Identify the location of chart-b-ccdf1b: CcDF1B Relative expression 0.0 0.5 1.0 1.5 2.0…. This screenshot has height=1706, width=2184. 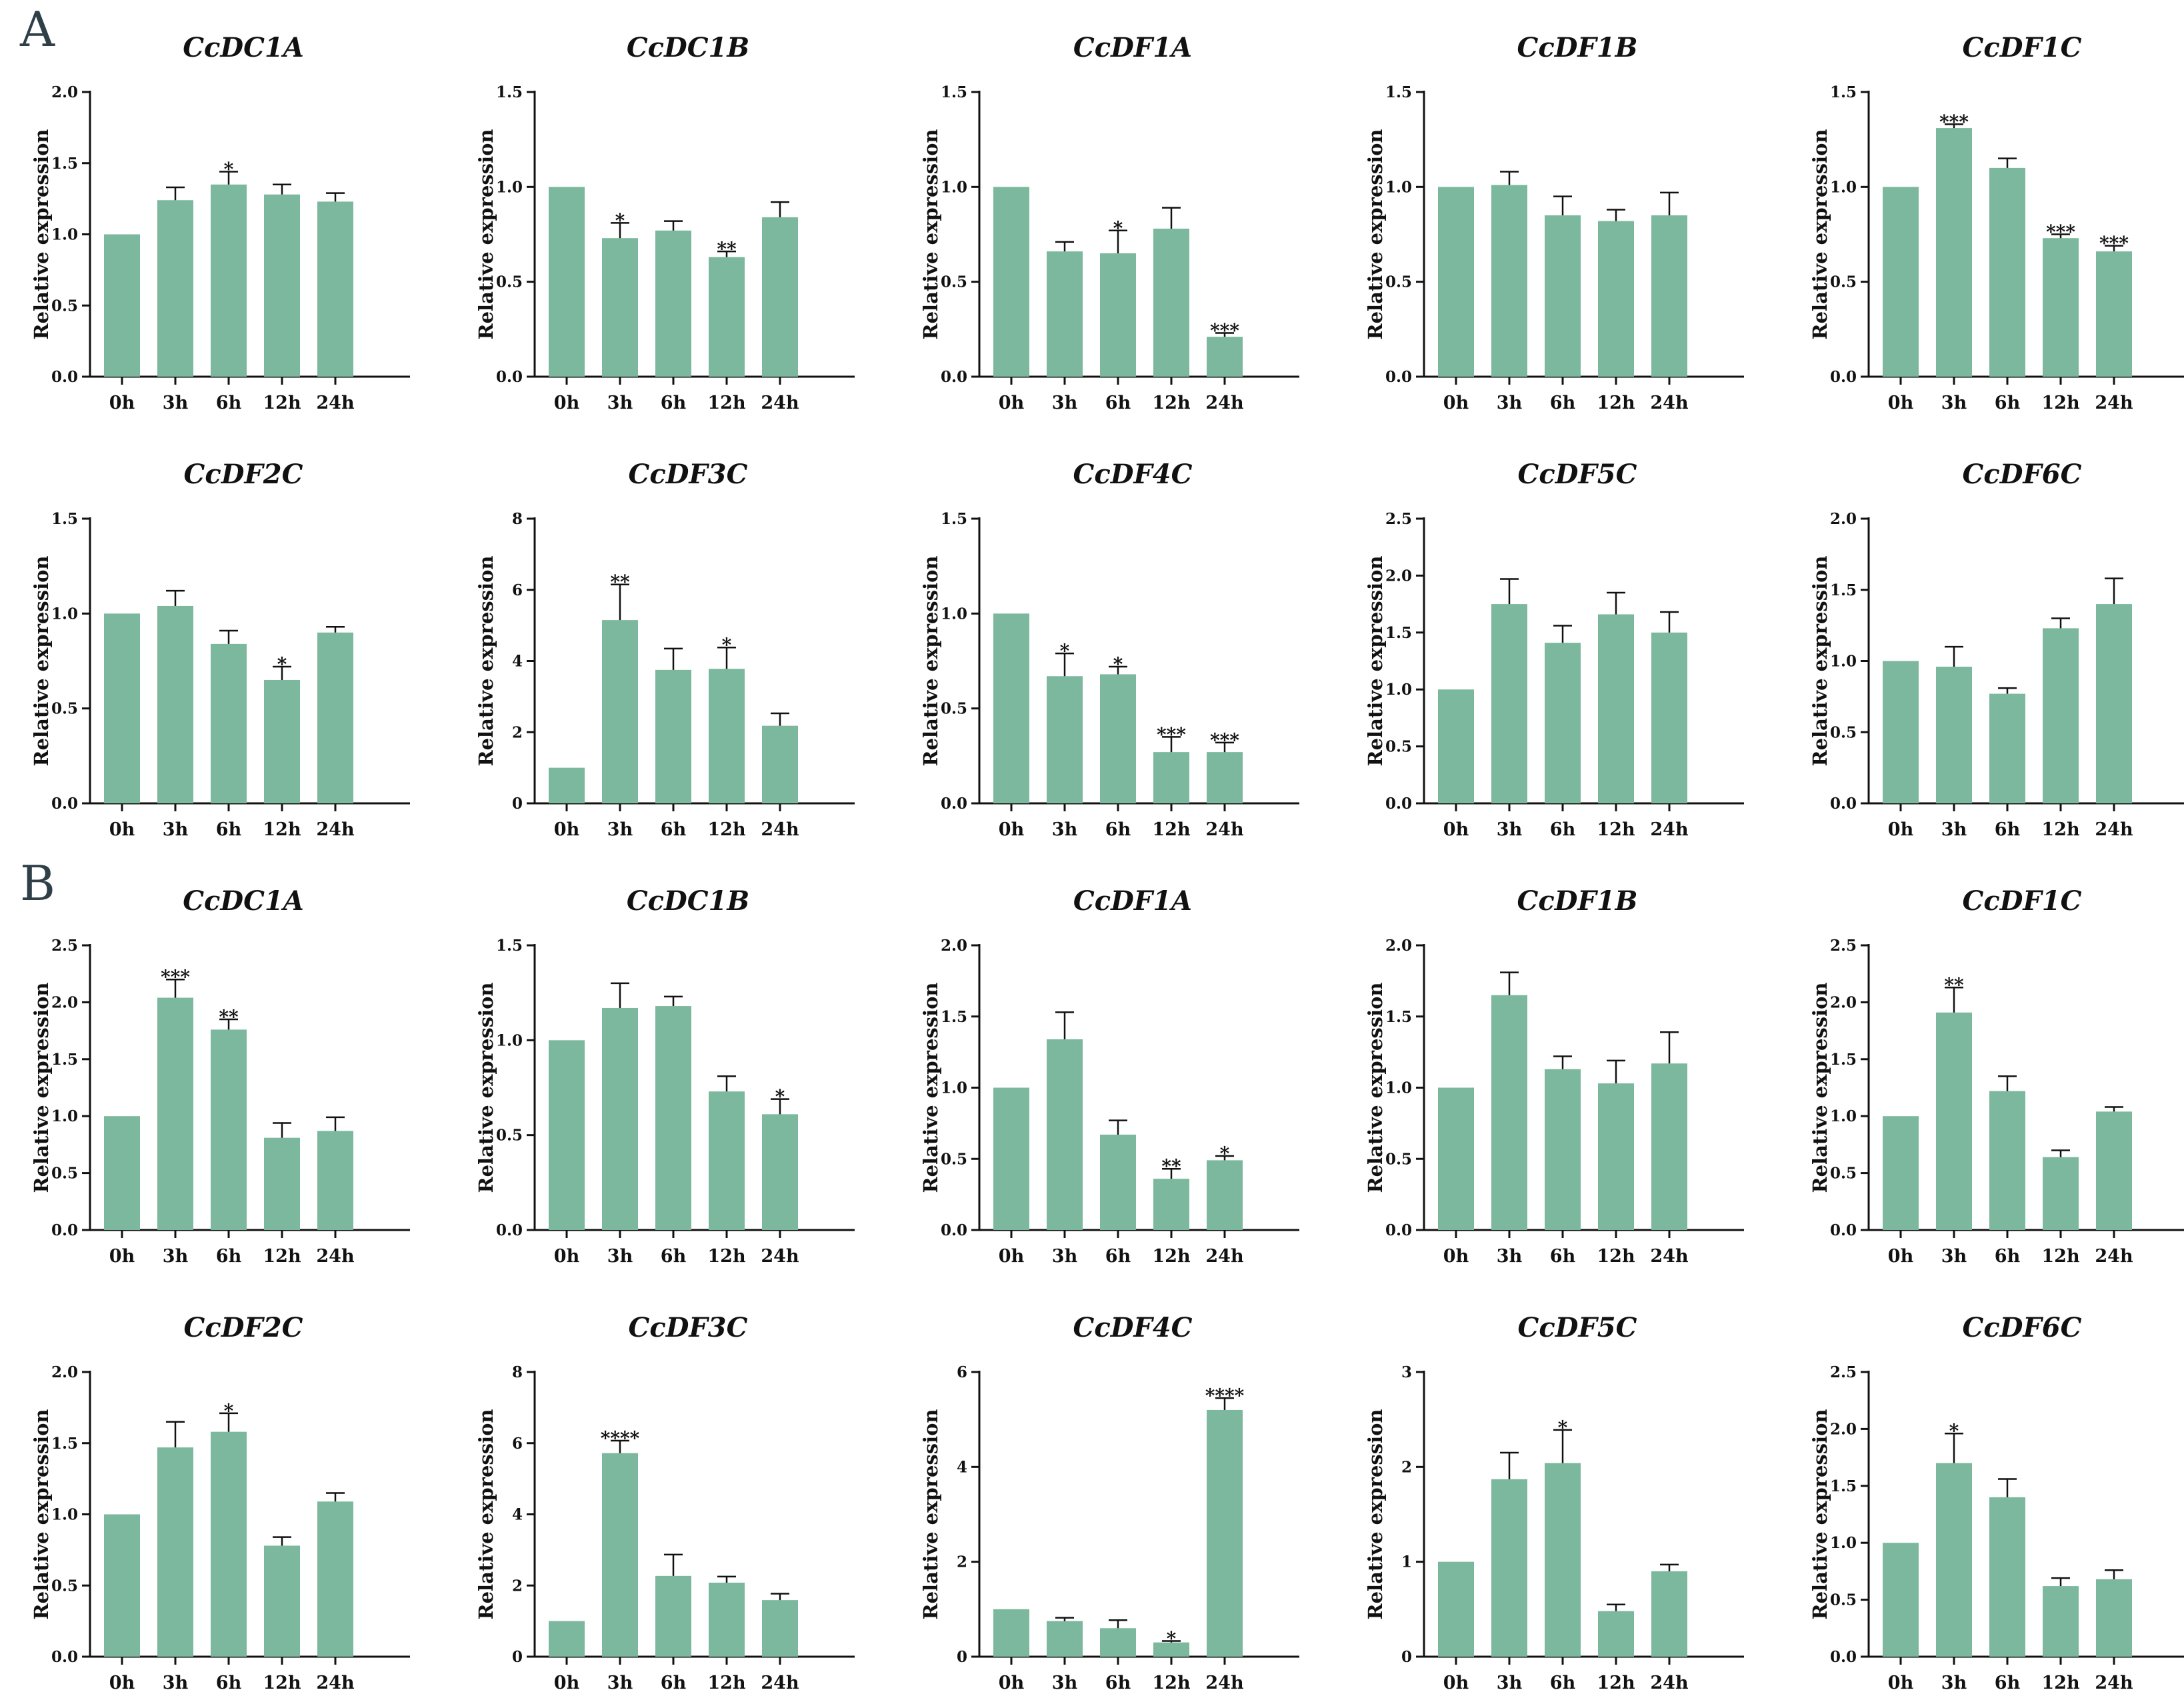
(1547, 1067).